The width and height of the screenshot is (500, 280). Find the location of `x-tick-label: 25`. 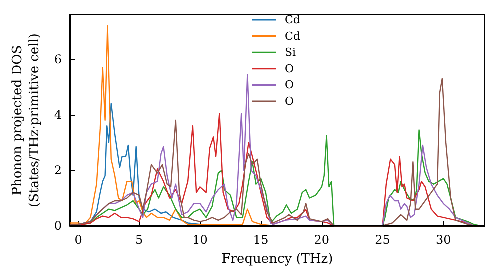

x-tick-label: 25 is located at coordinates (382, 240).